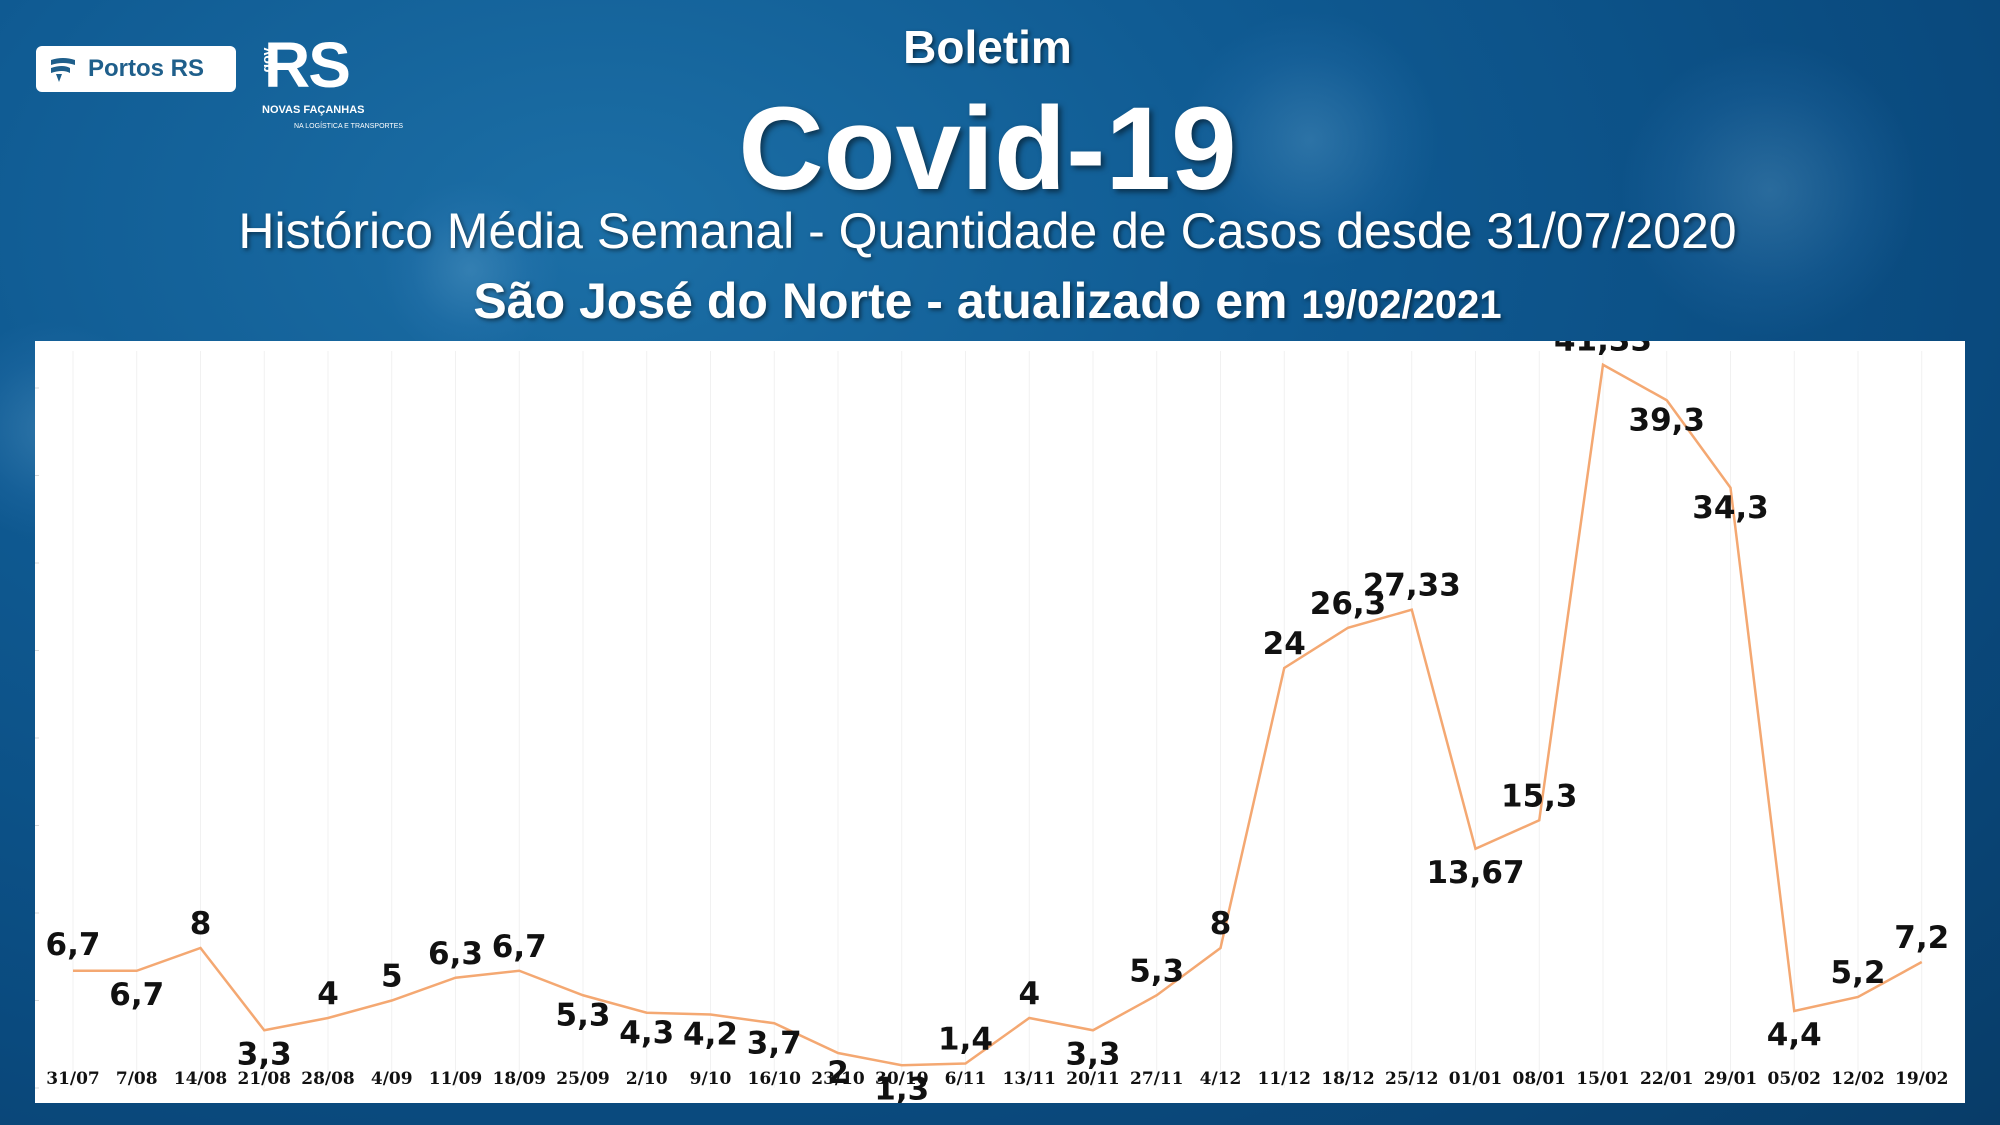 This screenshot has height=1125, width=2000. What do you see at coordinates (1603, 1079) in the screenshot?
I see `x-tick-label: 15/01` at bounding box center [1603, 1079].